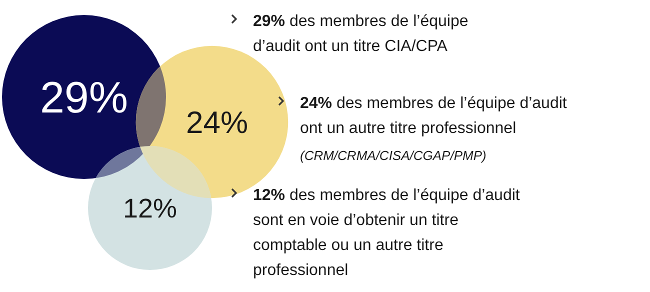  What do you see at coordinates (84, 97) in the screenshot?
I see `data-label: 29%` at bounding box center [84, 97].